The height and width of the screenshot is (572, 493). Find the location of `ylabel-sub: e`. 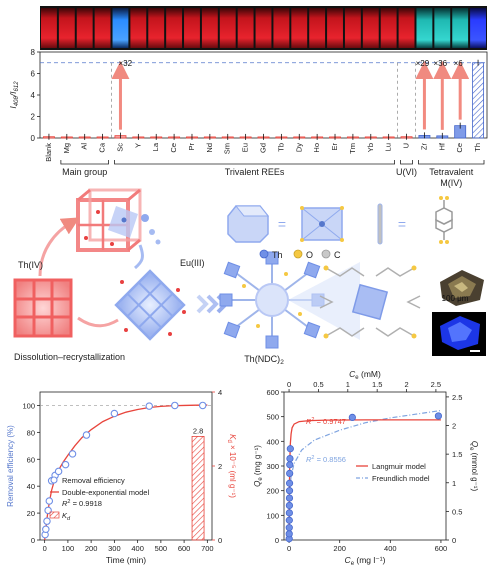

ylabel-sub: e is located at coordinates (261, 479).